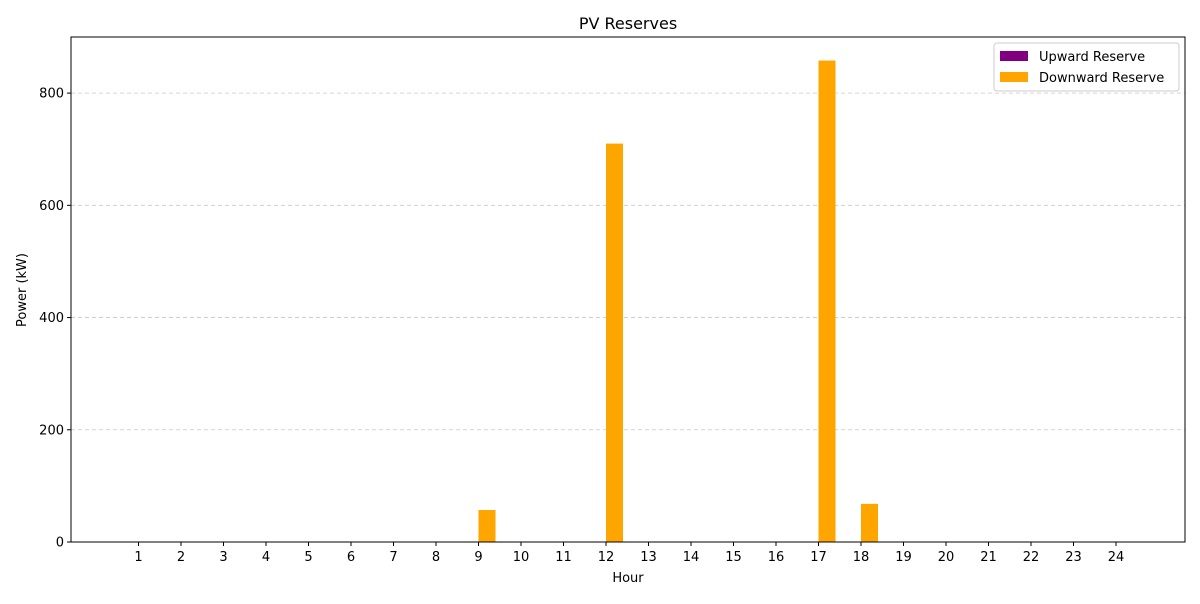 This screenshot has height=604, width=1200. Describe the element at coordinates (861, 557) in the screenshot. I see `x-tick-label: 18` at that location.